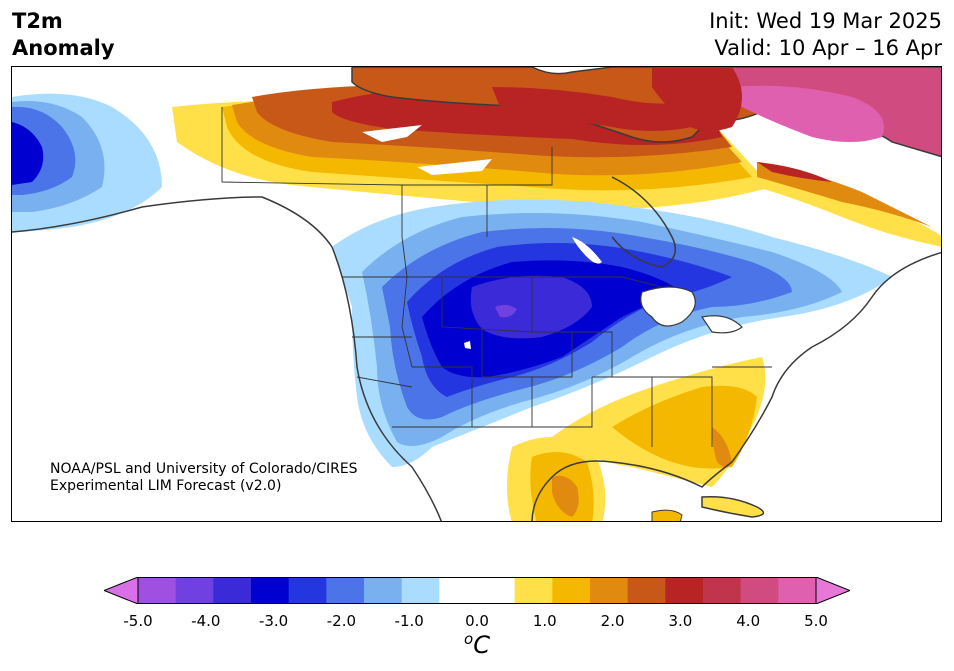  I want to click on florida-orange, so click(722, 447).